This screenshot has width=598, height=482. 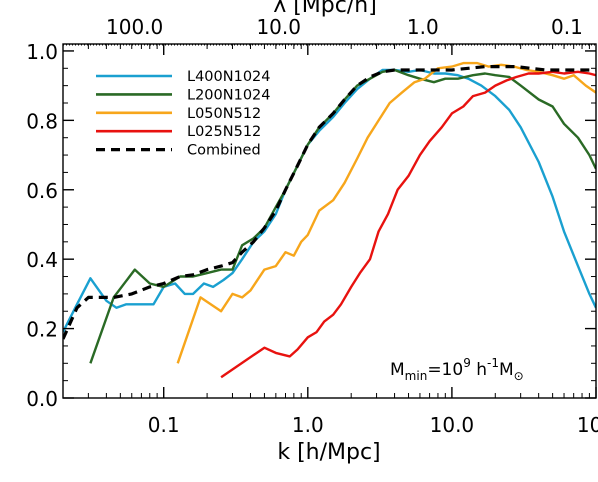 I want to click on top-axis-label: λ [Mpc/h], so click(x=325, y=9).